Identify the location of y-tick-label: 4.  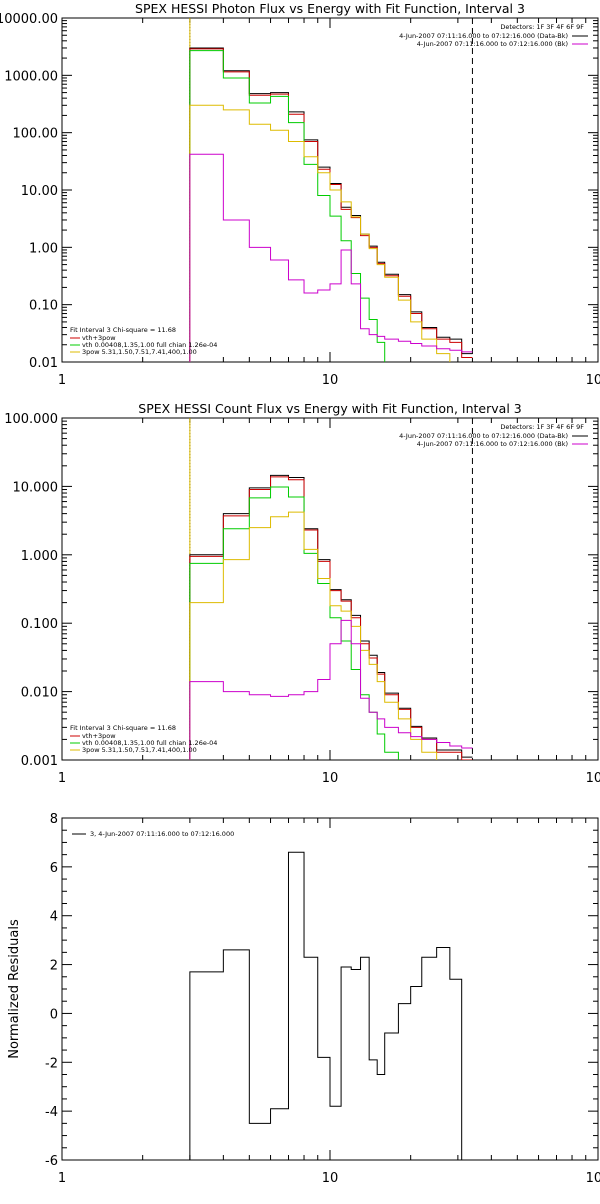
(54, 917).